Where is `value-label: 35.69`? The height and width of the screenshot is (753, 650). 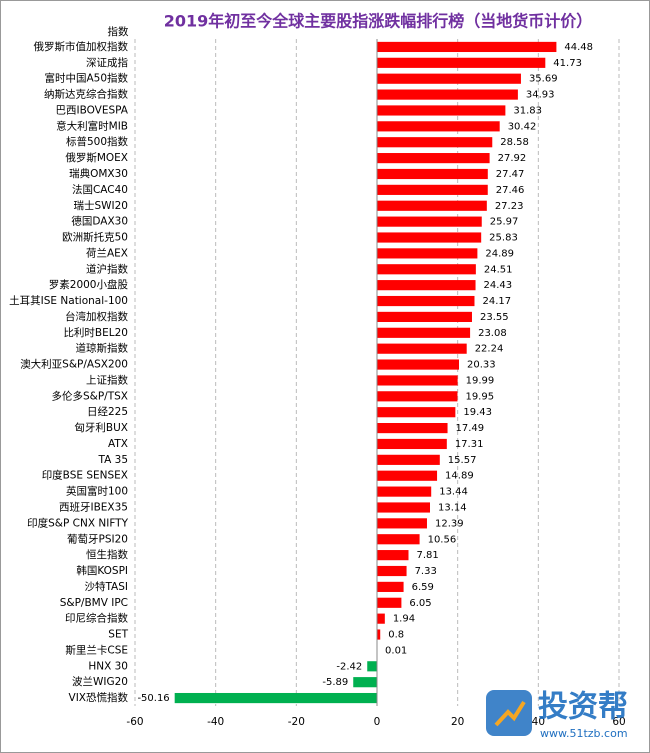 value-label: 35.69 is located at coordinates (543, 79).